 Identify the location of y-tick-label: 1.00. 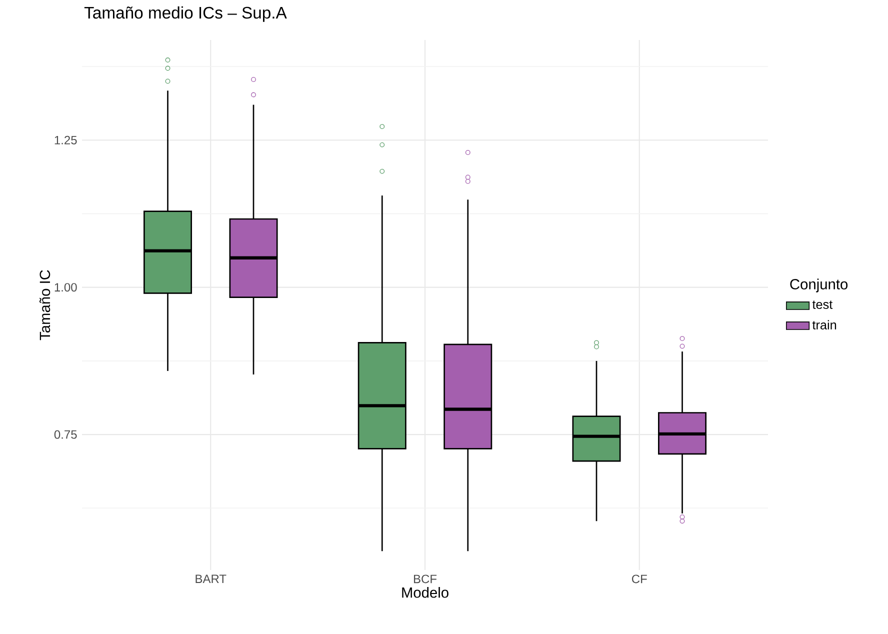
(65, 287).